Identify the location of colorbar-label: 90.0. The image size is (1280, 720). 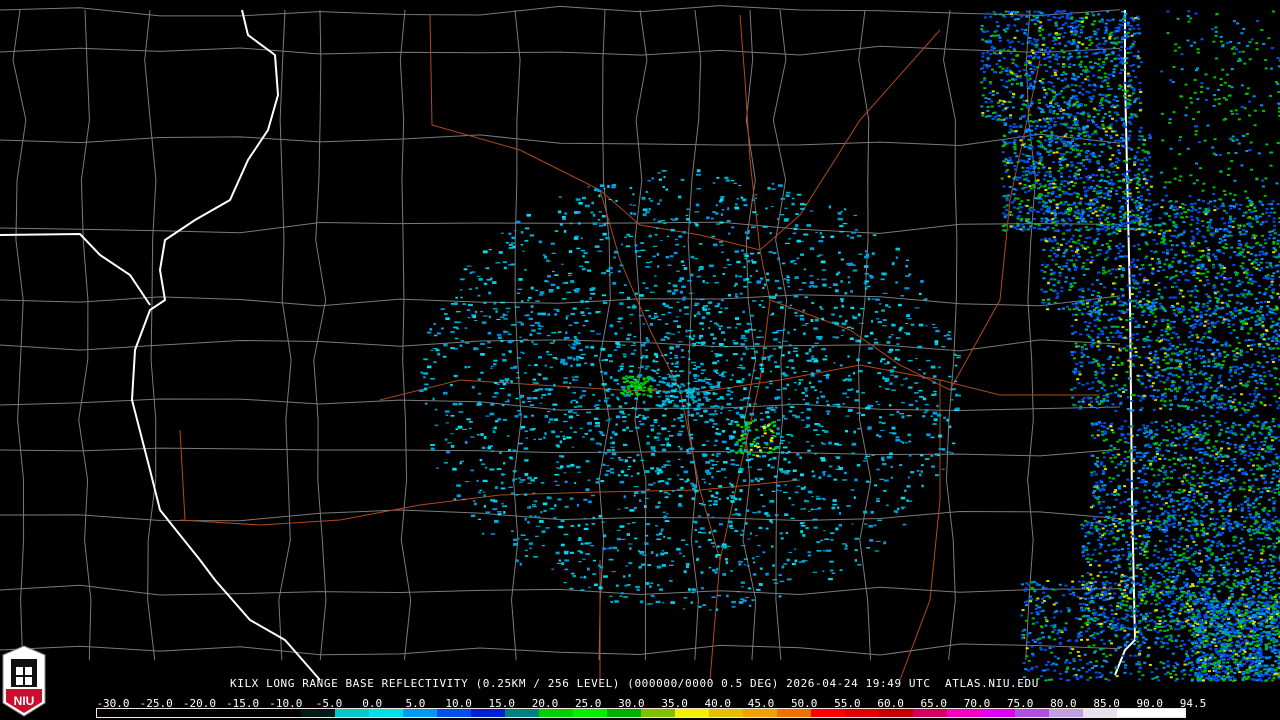
(1150, 703).